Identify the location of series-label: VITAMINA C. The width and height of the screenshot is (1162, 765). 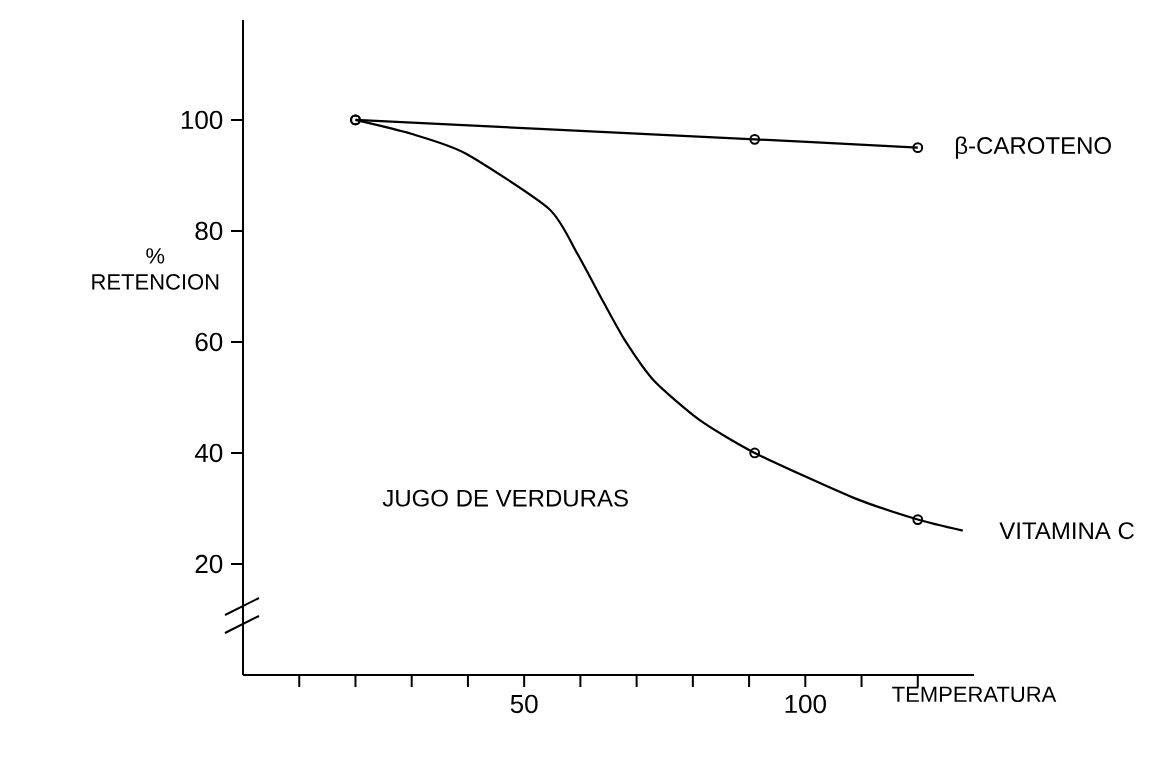
(1066, 531).